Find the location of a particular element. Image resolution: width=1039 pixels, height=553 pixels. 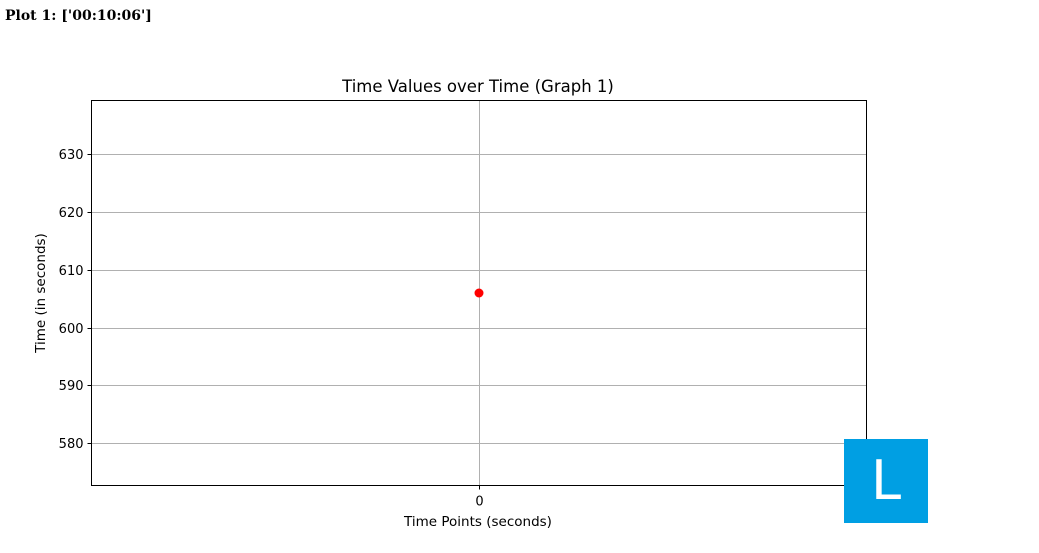

y-tick-label: 580 is located at coordinates (71, 444).